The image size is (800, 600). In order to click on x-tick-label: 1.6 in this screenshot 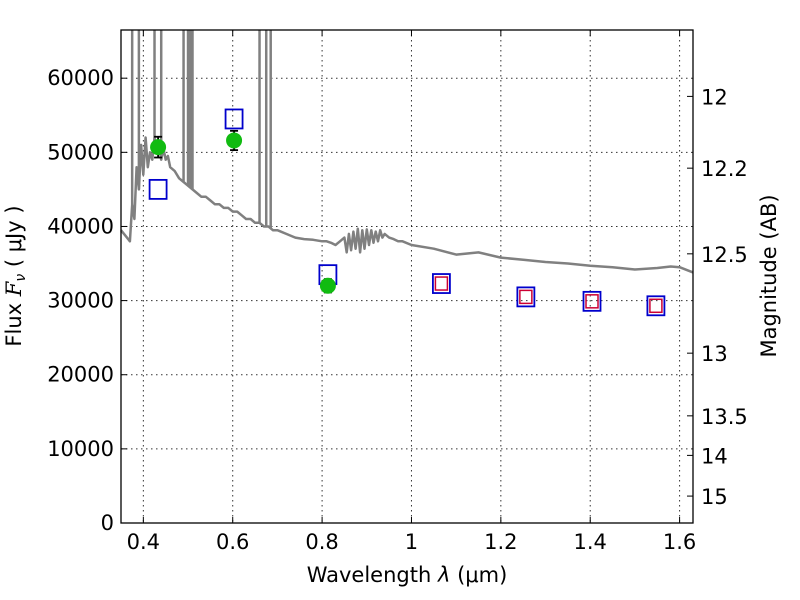, I will do `click(679, 542)`.